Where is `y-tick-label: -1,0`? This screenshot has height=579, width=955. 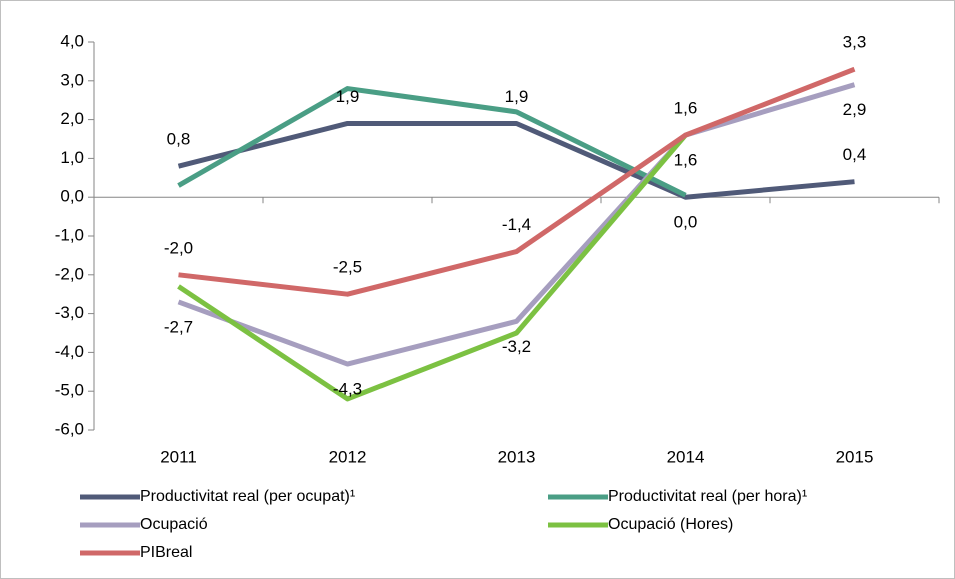
y-tick-label: -1,0 is located at coordinates (69, 234).